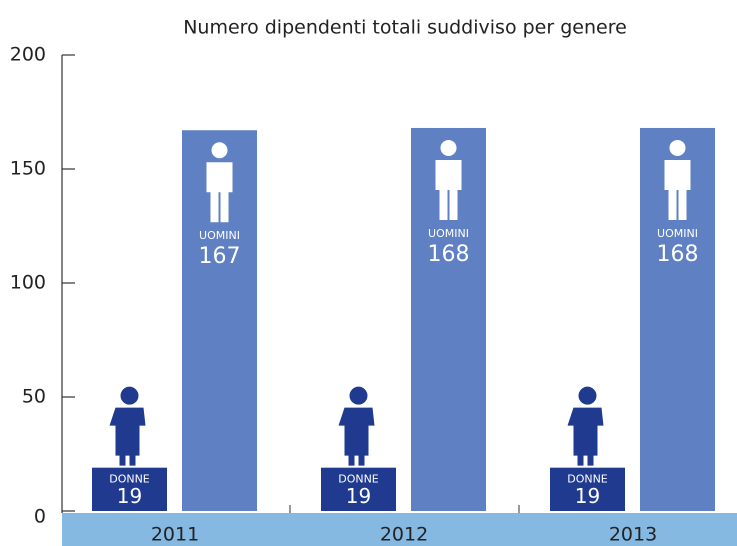 This screenshot has height=546, width=737. I want to click on x-tick-label: 2013, so click(633, 535).